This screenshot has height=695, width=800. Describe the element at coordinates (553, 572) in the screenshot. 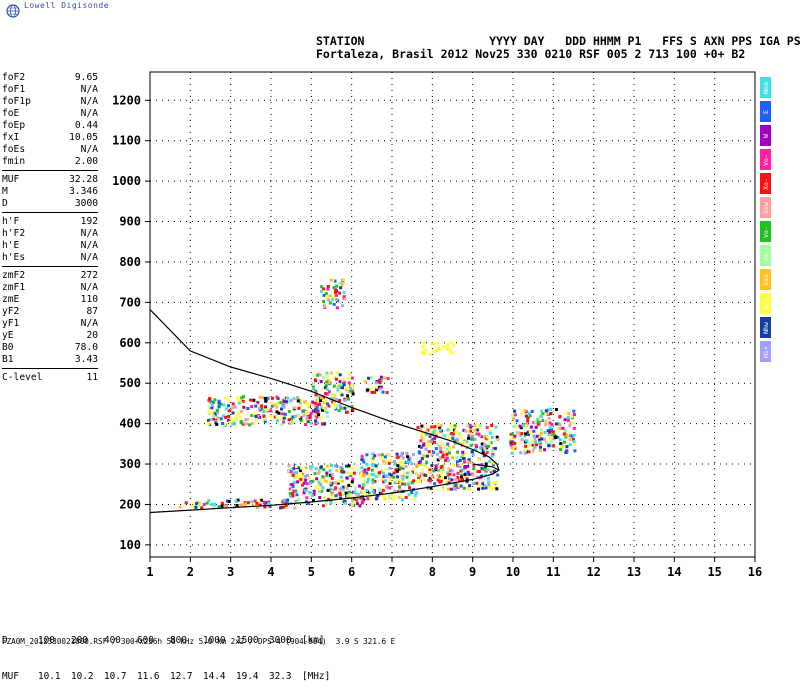

I see `x-tick-label: 11` at that location.